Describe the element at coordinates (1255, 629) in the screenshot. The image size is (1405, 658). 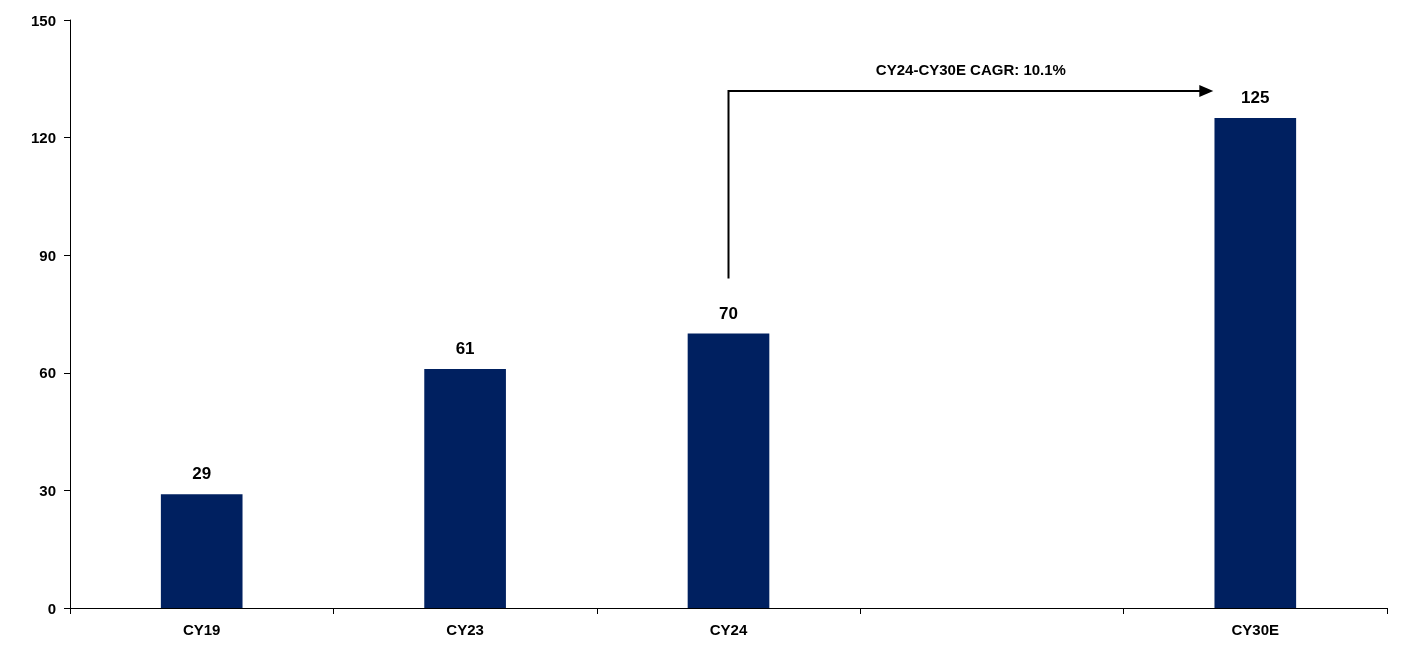
I see `x-tick-label: CY30E` at that location.